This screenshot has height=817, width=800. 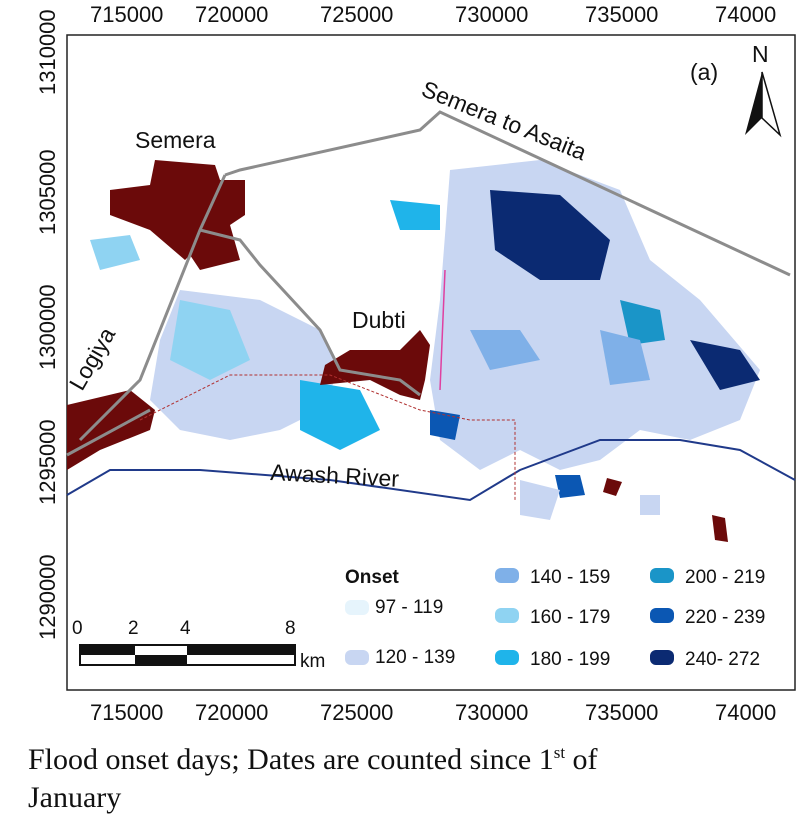 I want to click on legend-entry: 140 - 159, so click(x=552, y=577).